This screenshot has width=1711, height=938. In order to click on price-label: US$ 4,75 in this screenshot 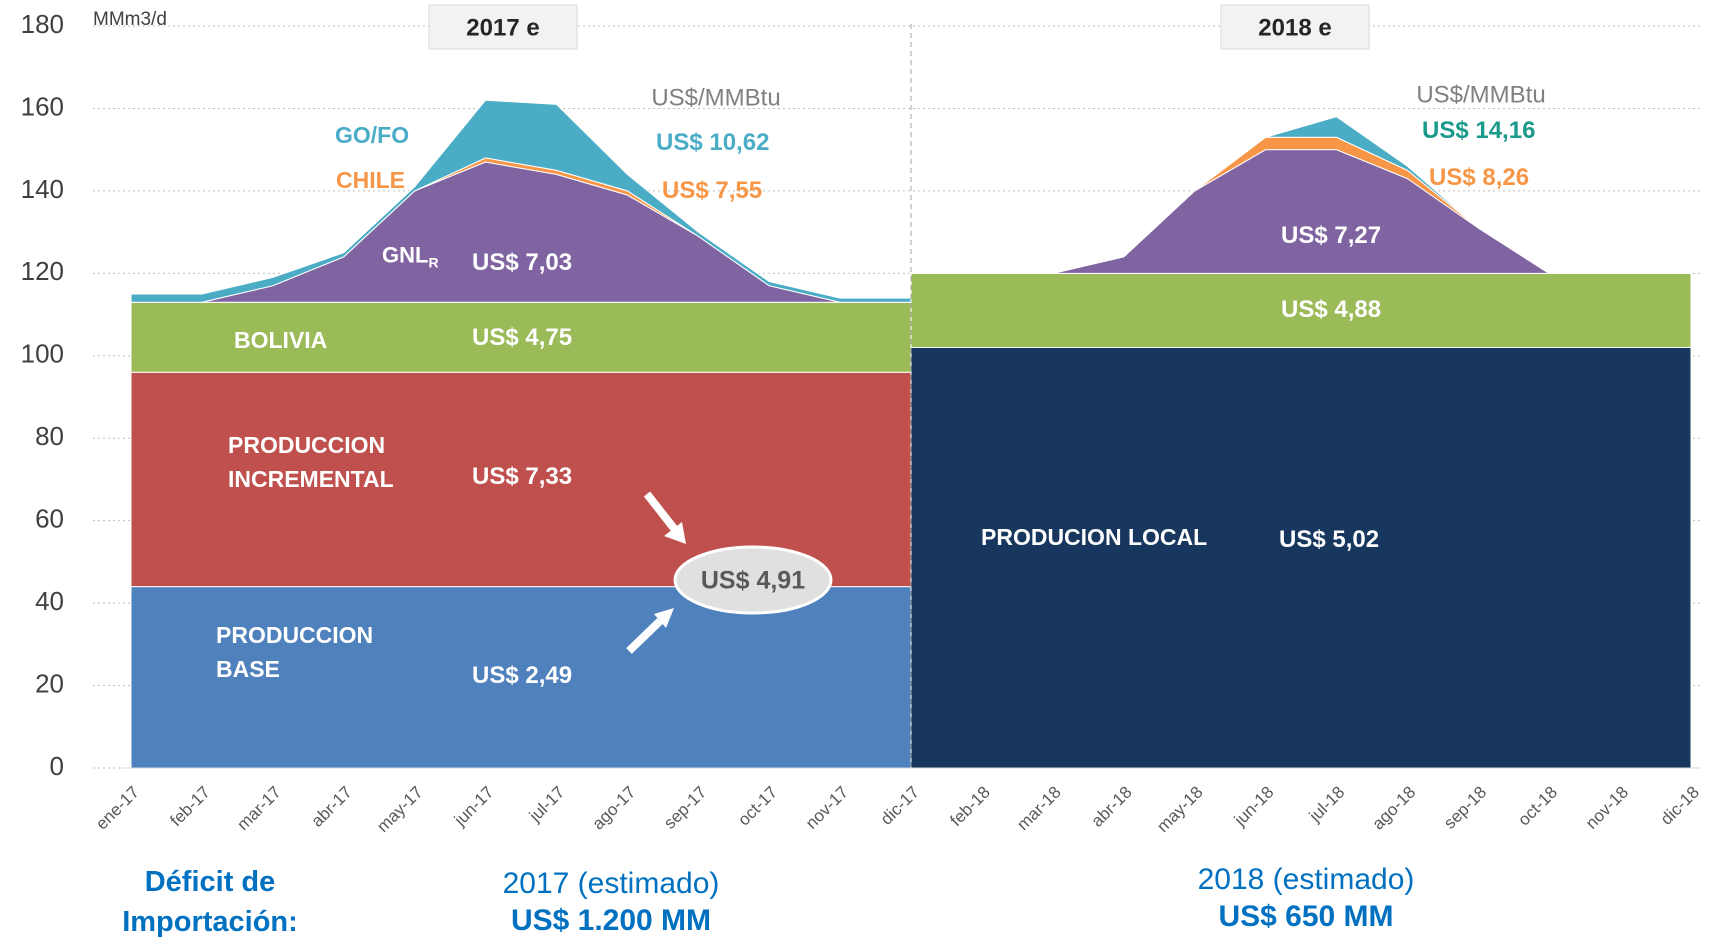, I will do `click(522, 337)`.